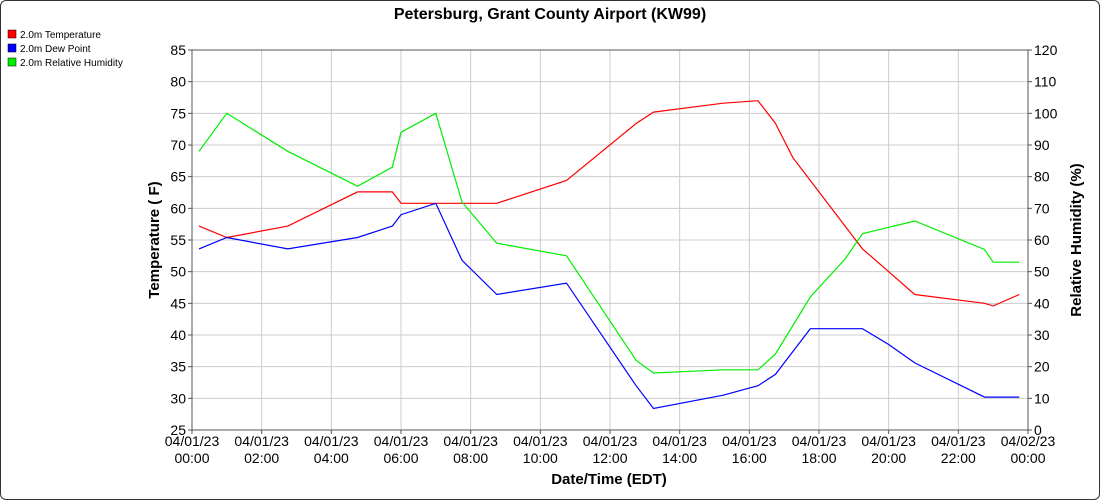  What do you see at coordinates (818, 458) in the screenshot?
I see `x-tick-time: 18:00` at bounding box center [818, 458].